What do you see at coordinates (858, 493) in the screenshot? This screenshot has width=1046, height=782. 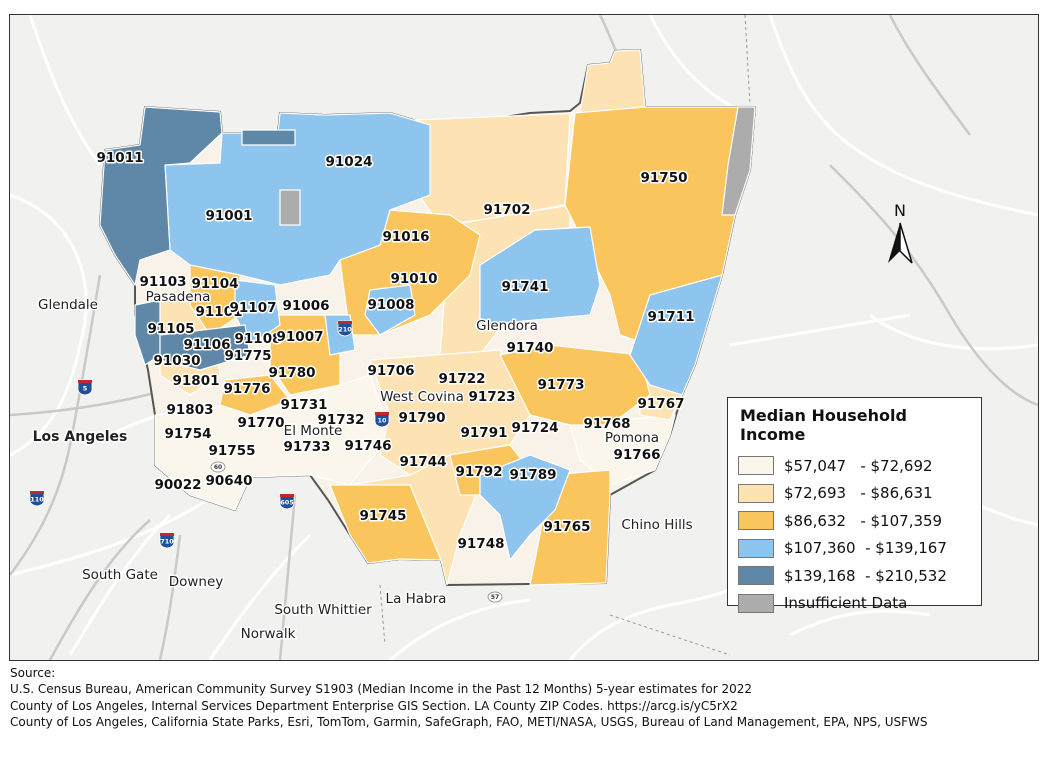 I see `legend-label: $72,693 - $86,631` at bounding box center [858, 493].